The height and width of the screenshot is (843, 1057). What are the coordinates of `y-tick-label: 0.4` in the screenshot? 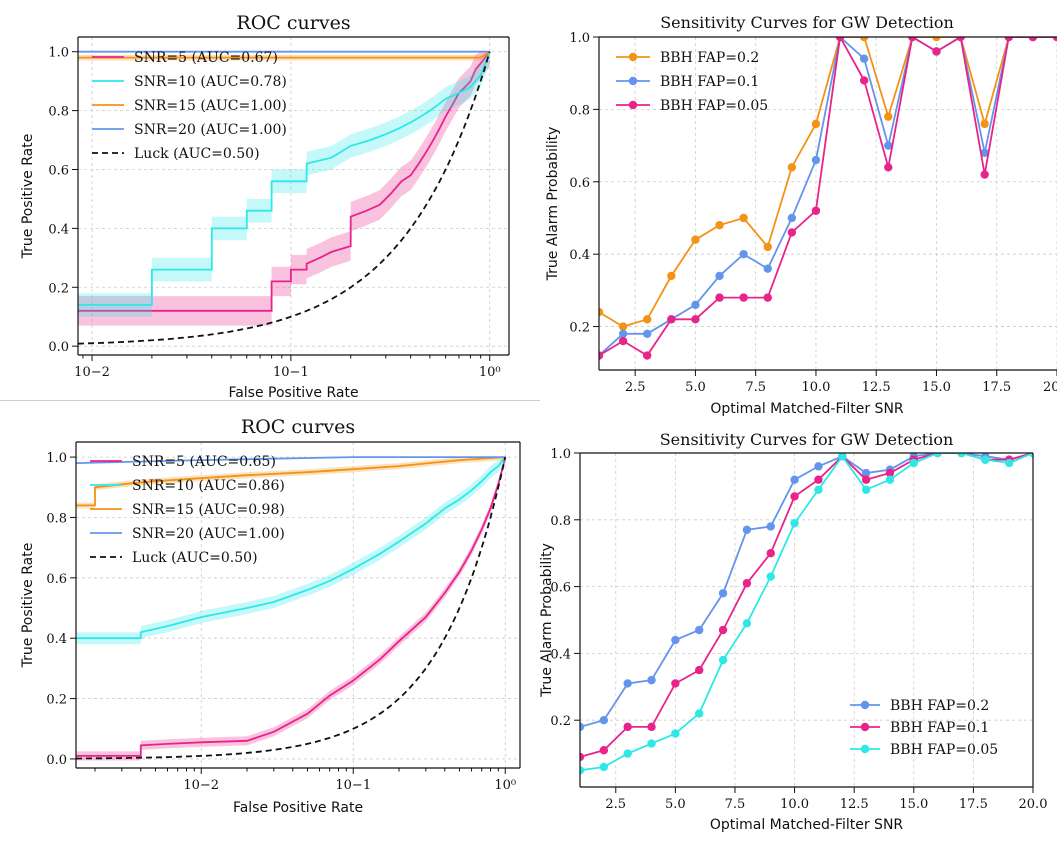 It's located at (56, 639).